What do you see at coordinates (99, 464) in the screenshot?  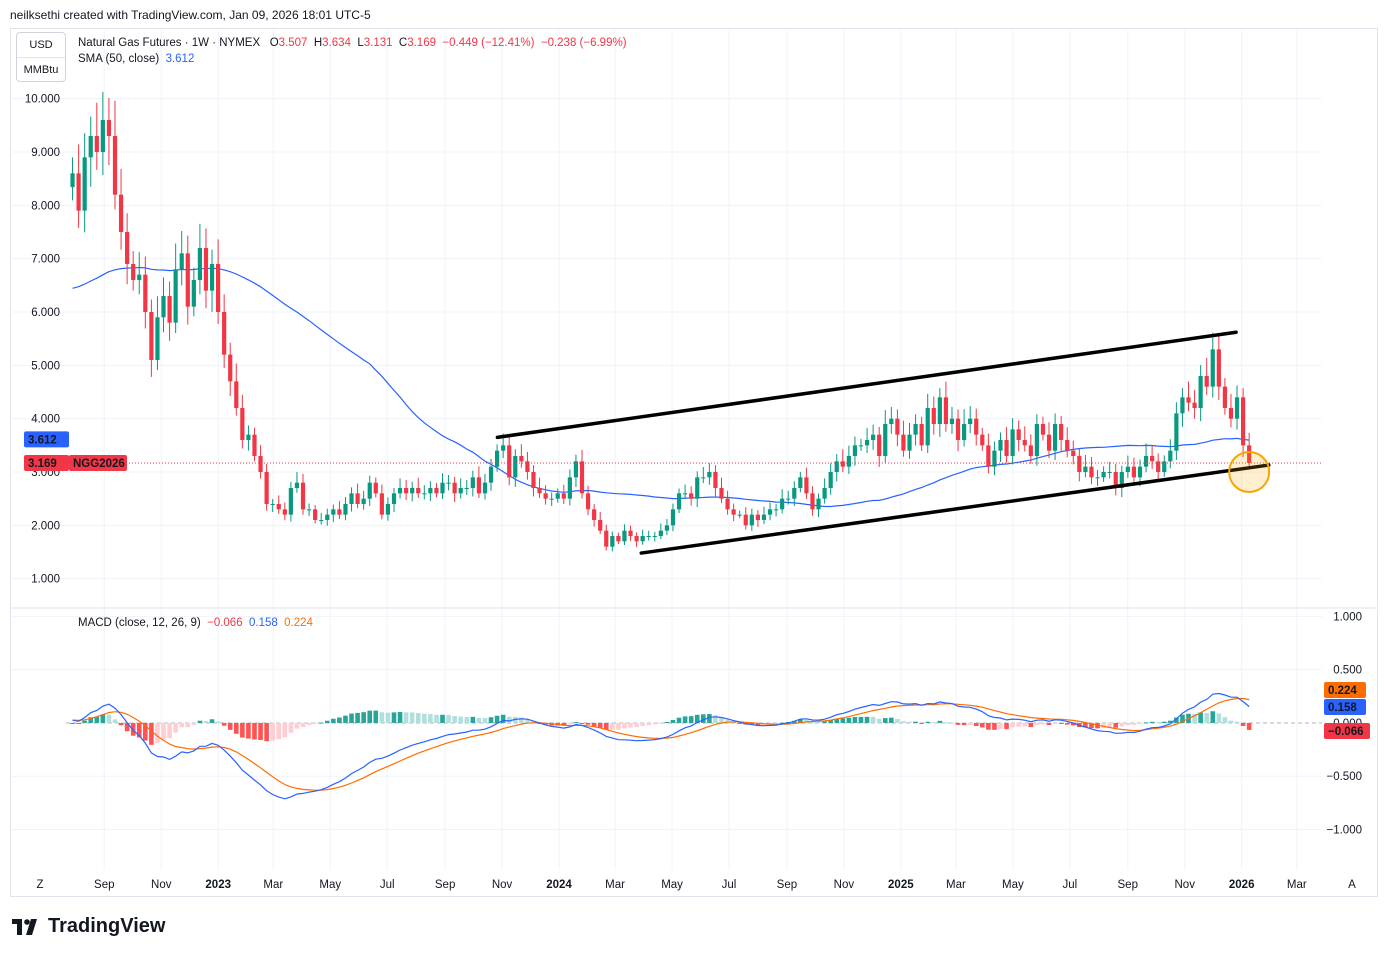 I see `ticker-badge: NGG2026` at bounding box center [99, 464].